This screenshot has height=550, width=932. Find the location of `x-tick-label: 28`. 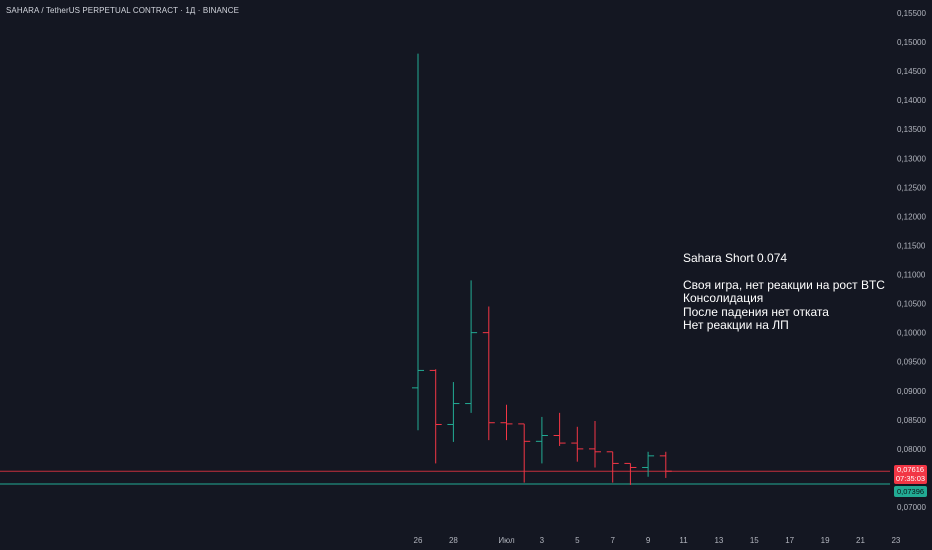

x-tick-label: 28 is located at coordinates (453, 540).